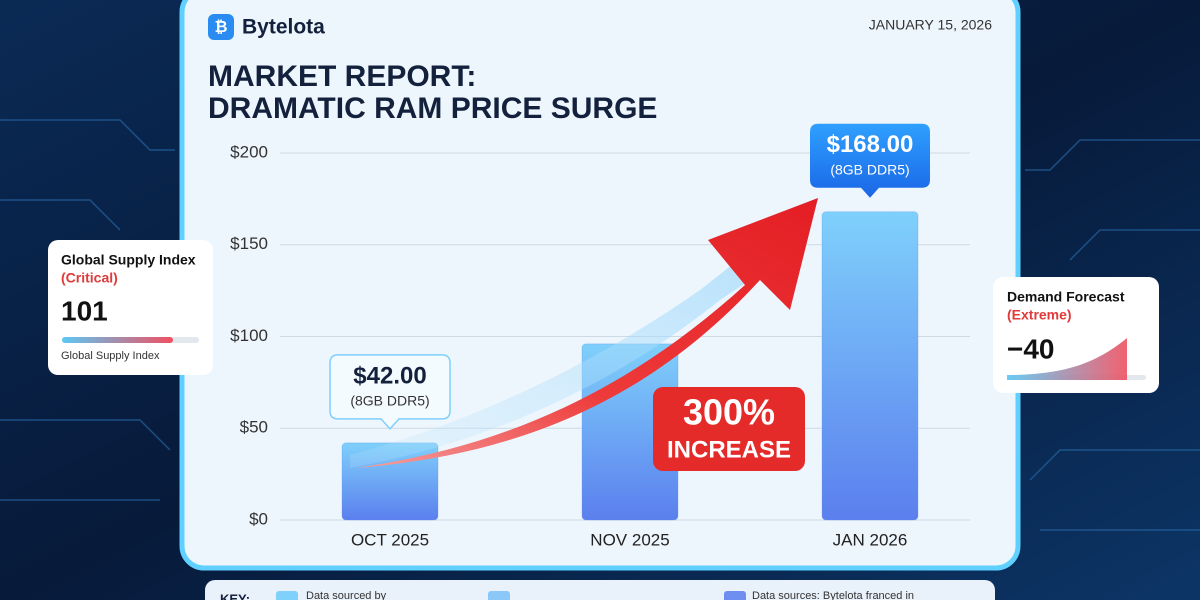 The height and width of the screenshot is (600, 1200). I want to click on card-value: 101, so click(84, 310).